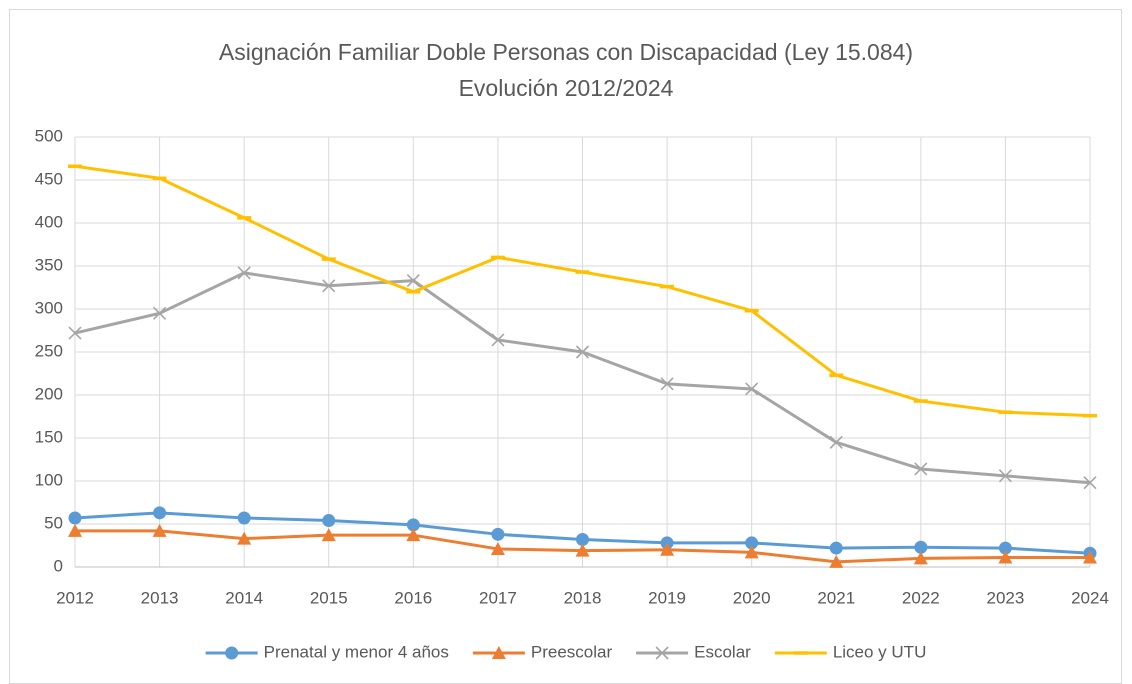  What do you see at coordinates (1006, 597) in the screenshot?
I see `x-tick-label: 2023` at bounding box center [1006, 597].